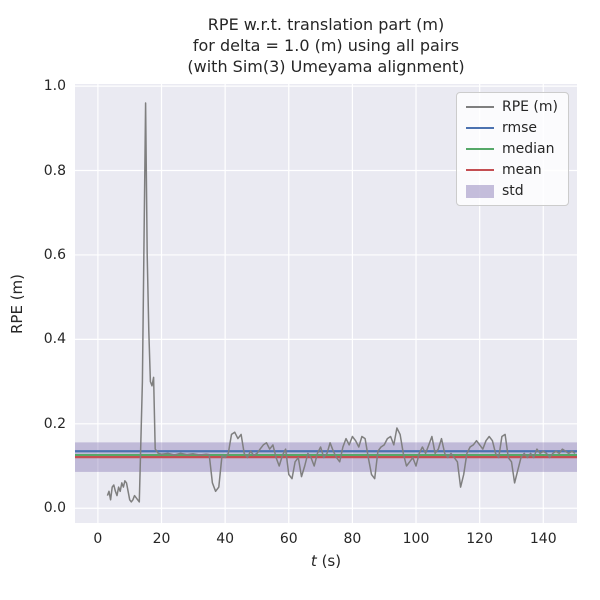 This screenshot has width=600, height=600. What do you see at coordinates (543, 539) in the screenshot?
I see `x-tick-label: 140` at bounding box center [543, 539].